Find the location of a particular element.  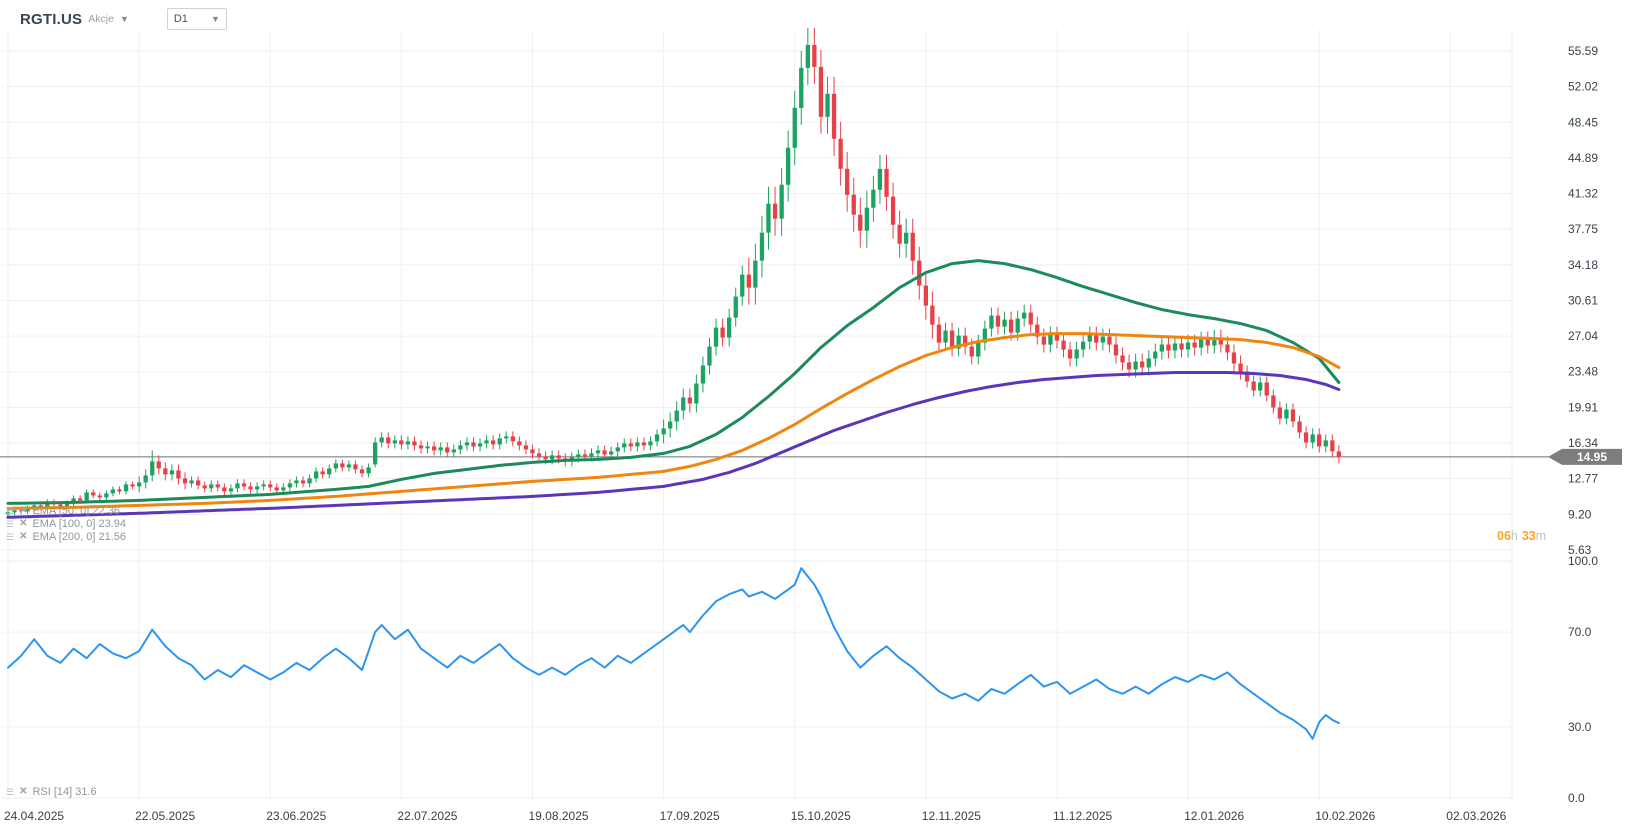

ema-100-label: EMA [100, 0] 23.94 is located at coordinates (79, 524).